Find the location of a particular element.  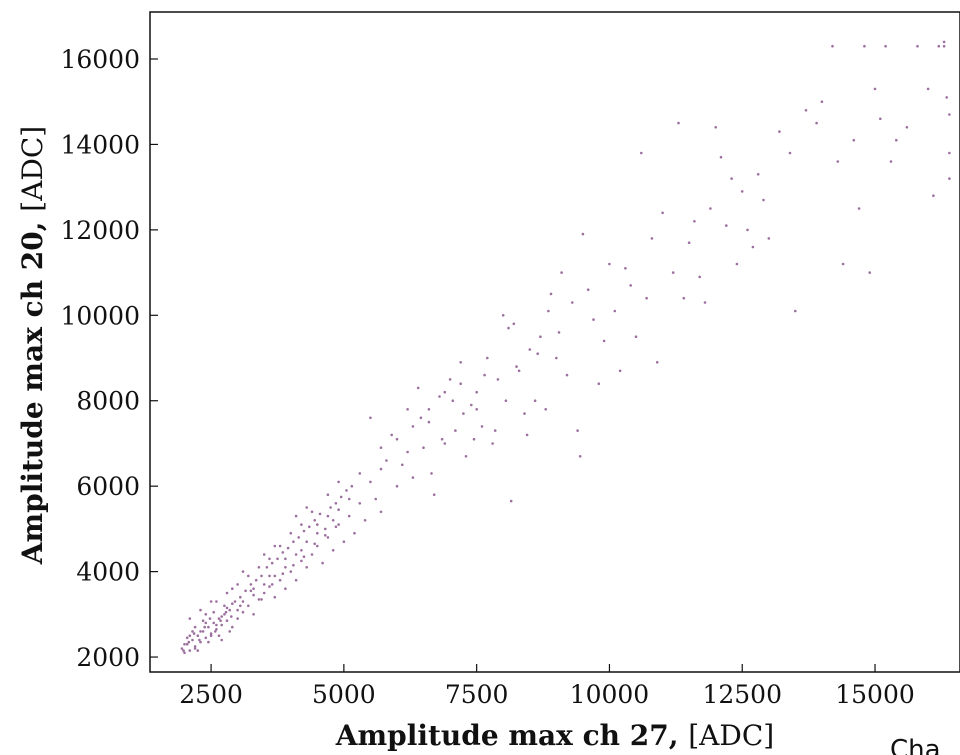

x-tick-label: 10000 is located at coordinates (610, 694).